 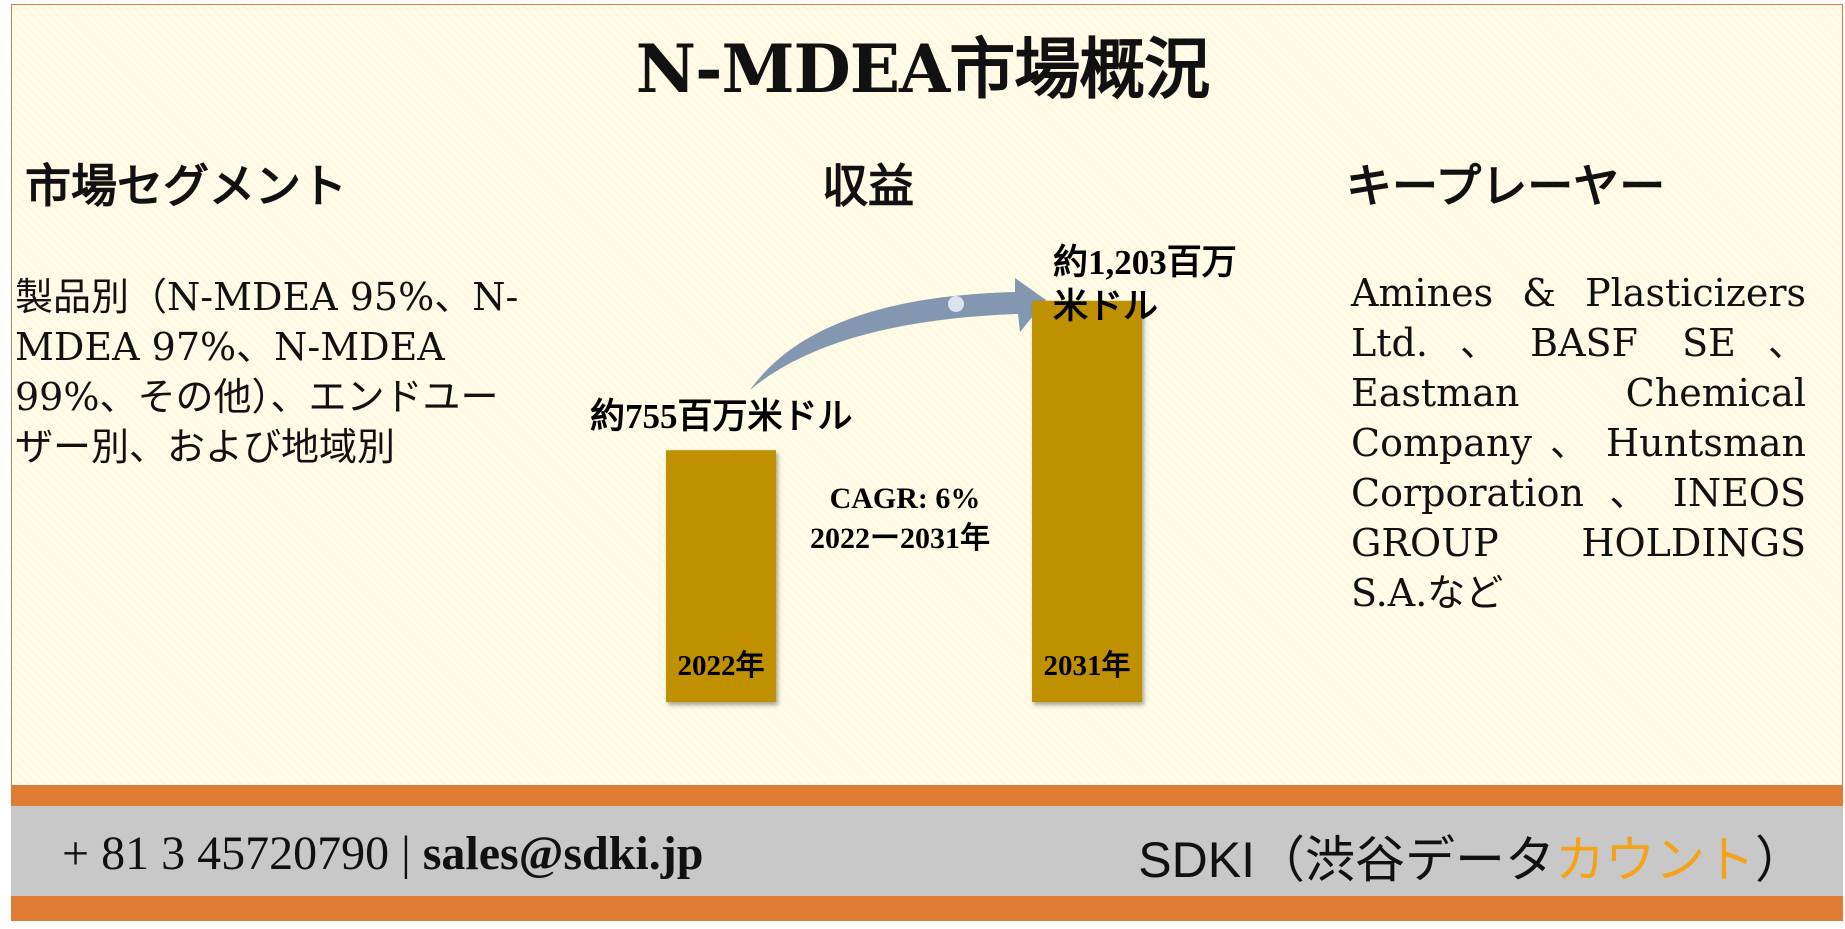 What do you see at coordinates (1105, 306) in the screenshot?
I see `value-label-2031: 米ドル` at bounding box center [1105, 306].